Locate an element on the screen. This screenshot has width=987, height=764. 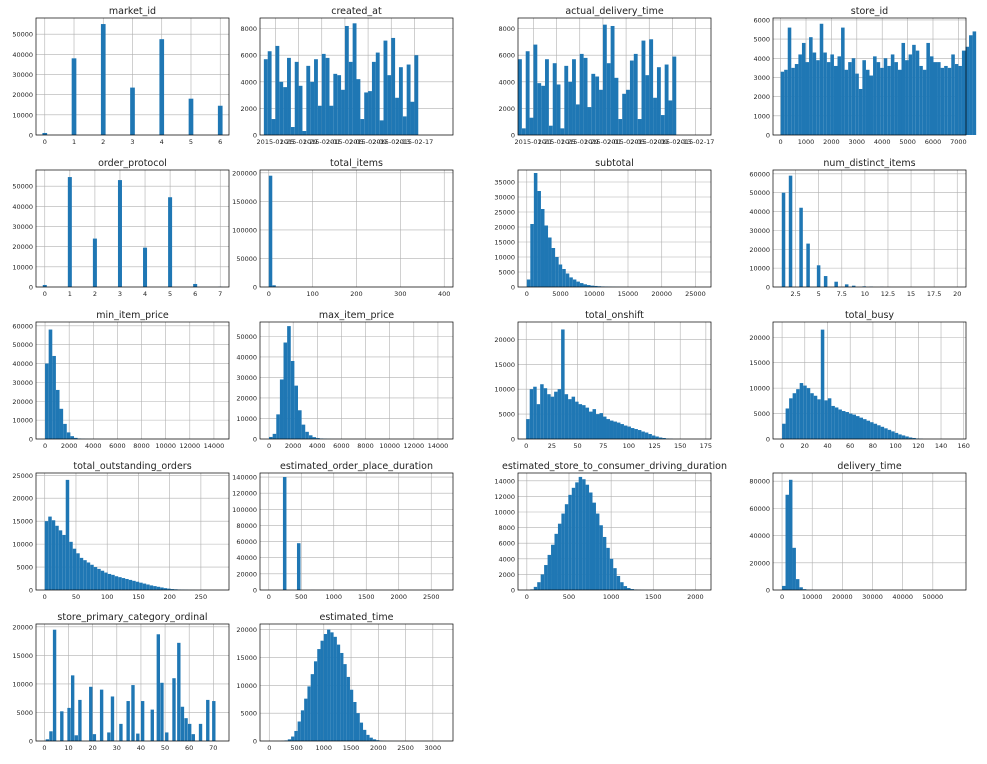
x-tick-label: 50 is located at coordinates (165, 748).